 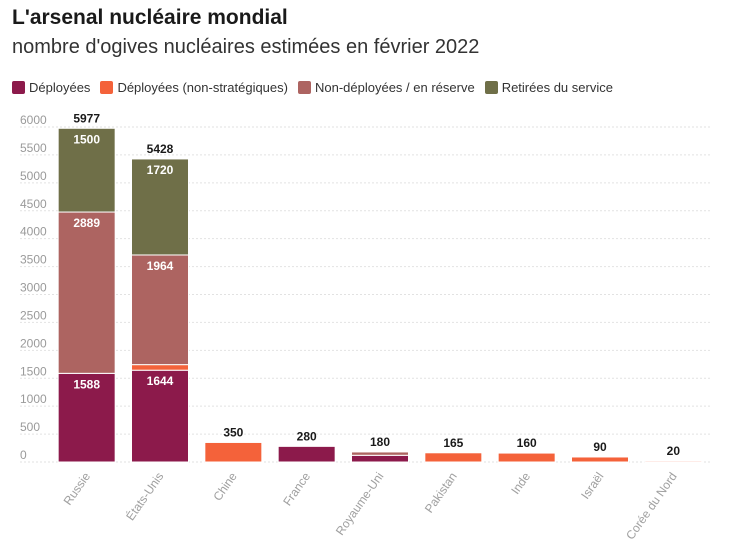 I want to click on y-tick-label: 3000, so click(x=33, y=288).